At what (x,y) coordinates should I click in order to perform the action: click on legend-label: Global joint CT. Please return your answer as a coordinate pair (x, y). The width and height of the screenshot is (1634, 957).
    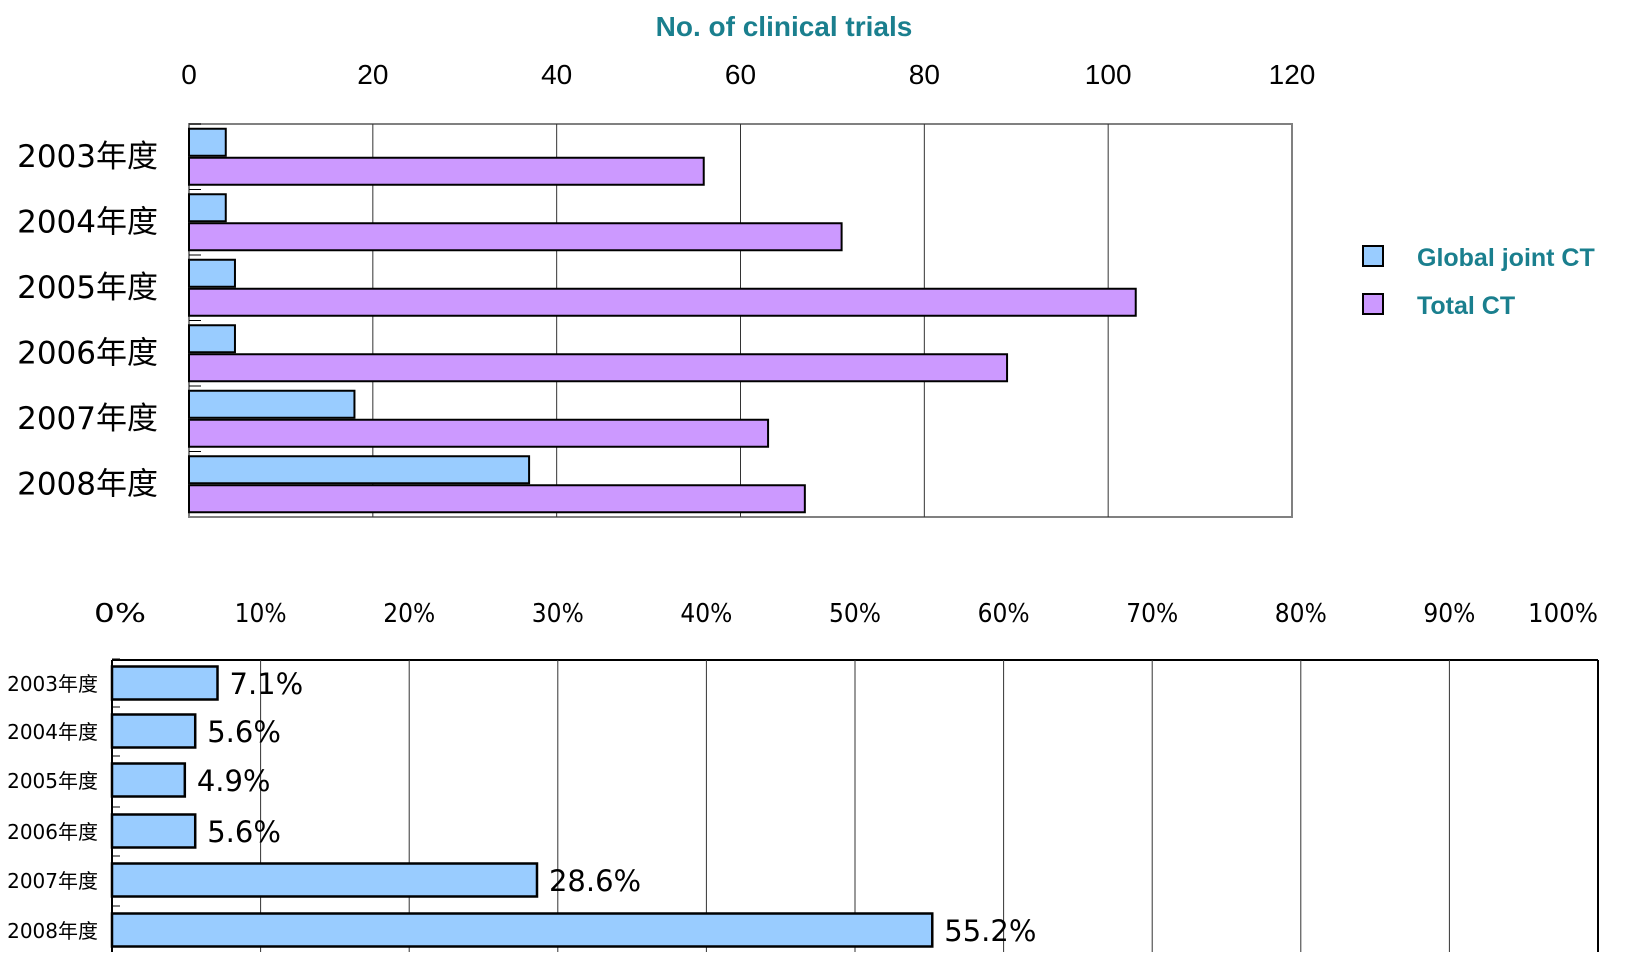
    Looking at the image, I should click on (1506, 258).